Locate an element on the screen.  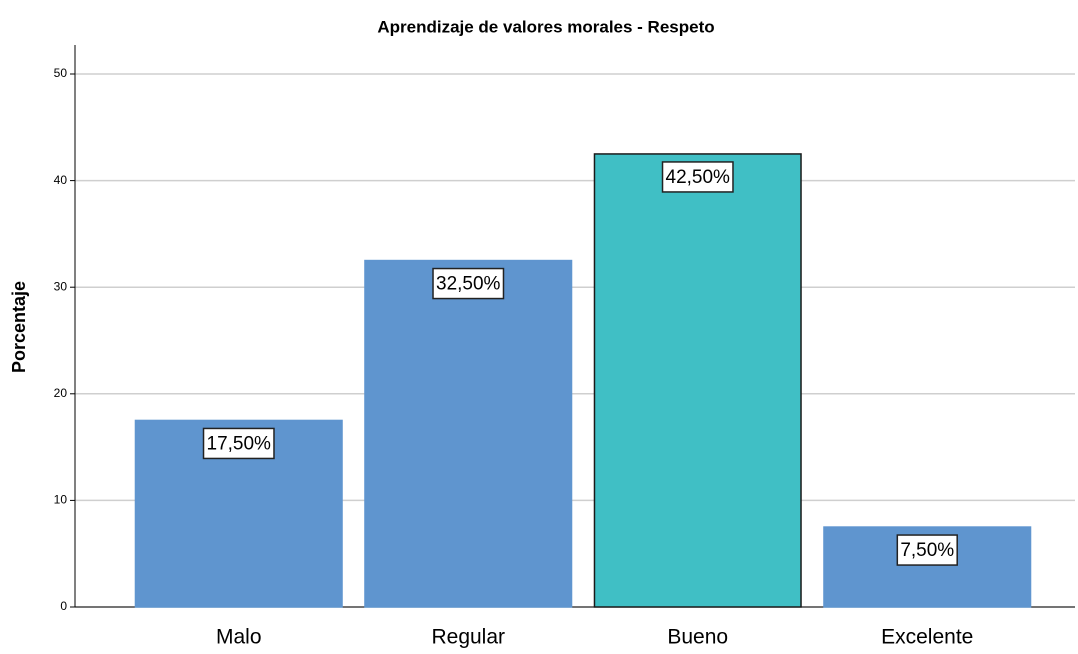
value-label: 17,50% is located at coordinates (239, 443).